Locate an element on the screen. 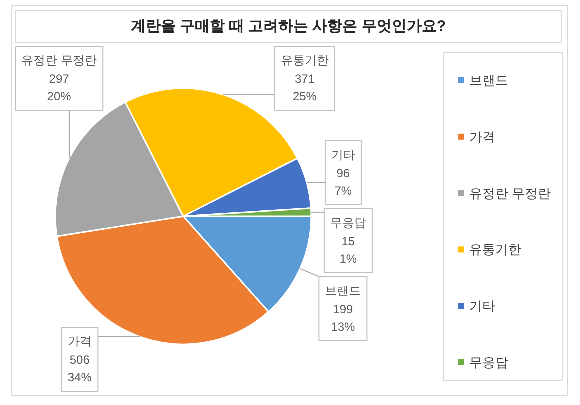 The width and height of the screenshot is (580, 405). data-label: 15 1% is located at coordinates (349, 250).